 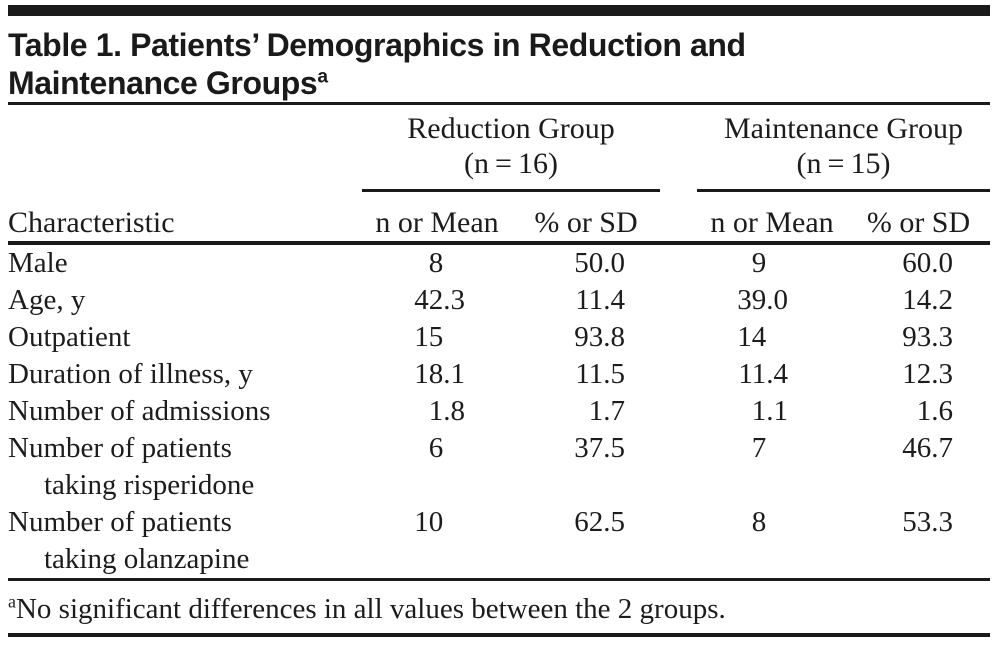 I want to click on cell-reduction-n-mean: 15.0, so click(x=429, y=337).